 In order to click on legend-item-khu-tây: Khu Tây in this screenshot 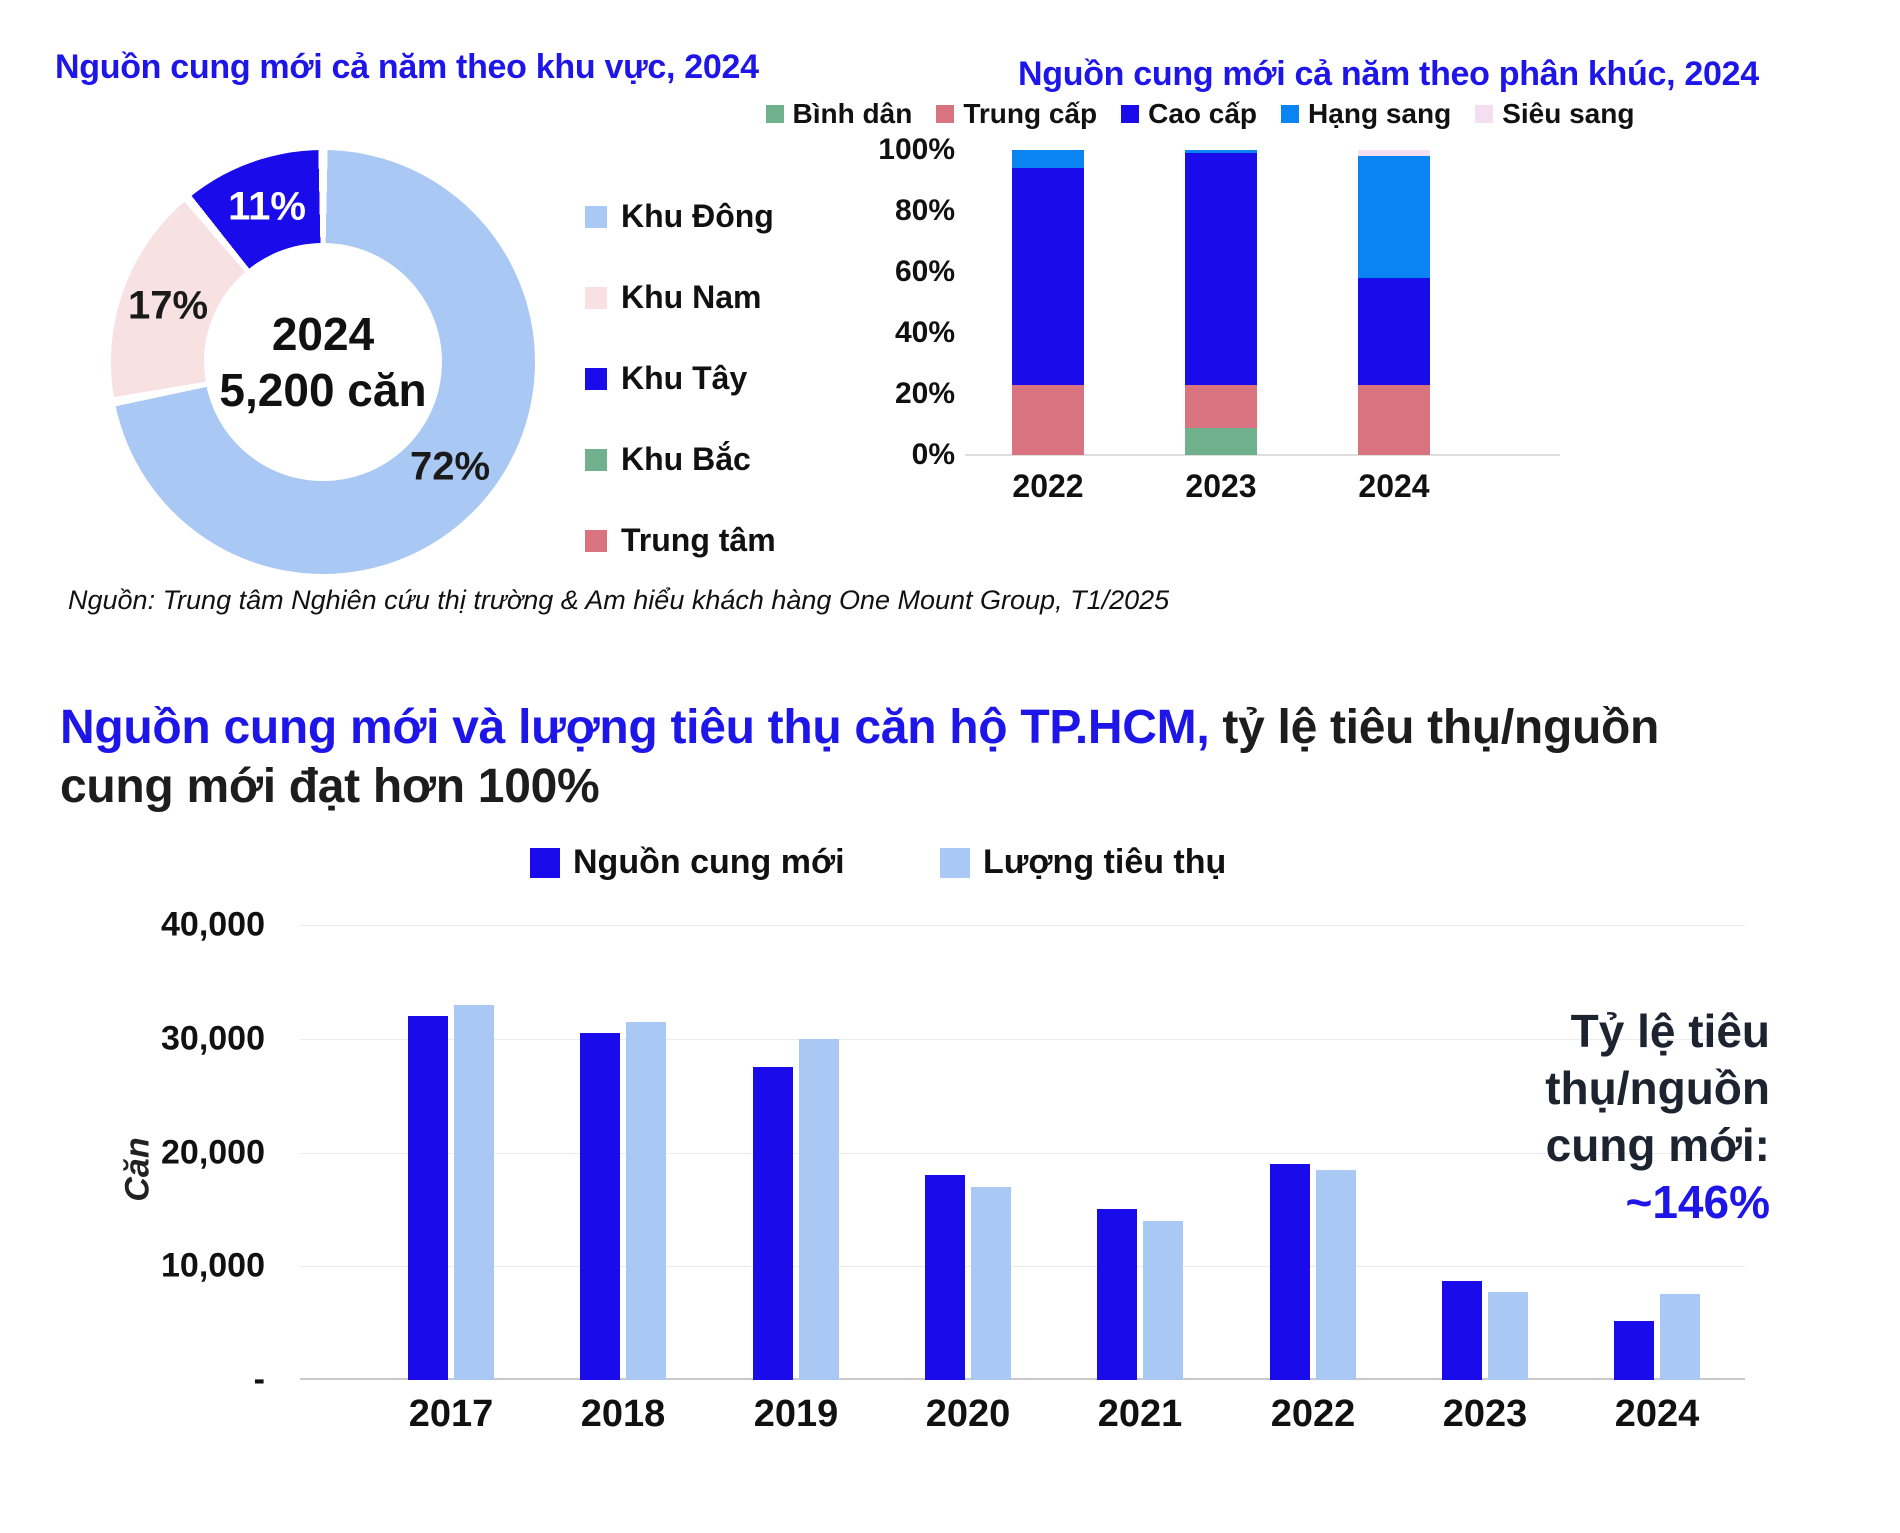, I will do `click(680, 378)`.